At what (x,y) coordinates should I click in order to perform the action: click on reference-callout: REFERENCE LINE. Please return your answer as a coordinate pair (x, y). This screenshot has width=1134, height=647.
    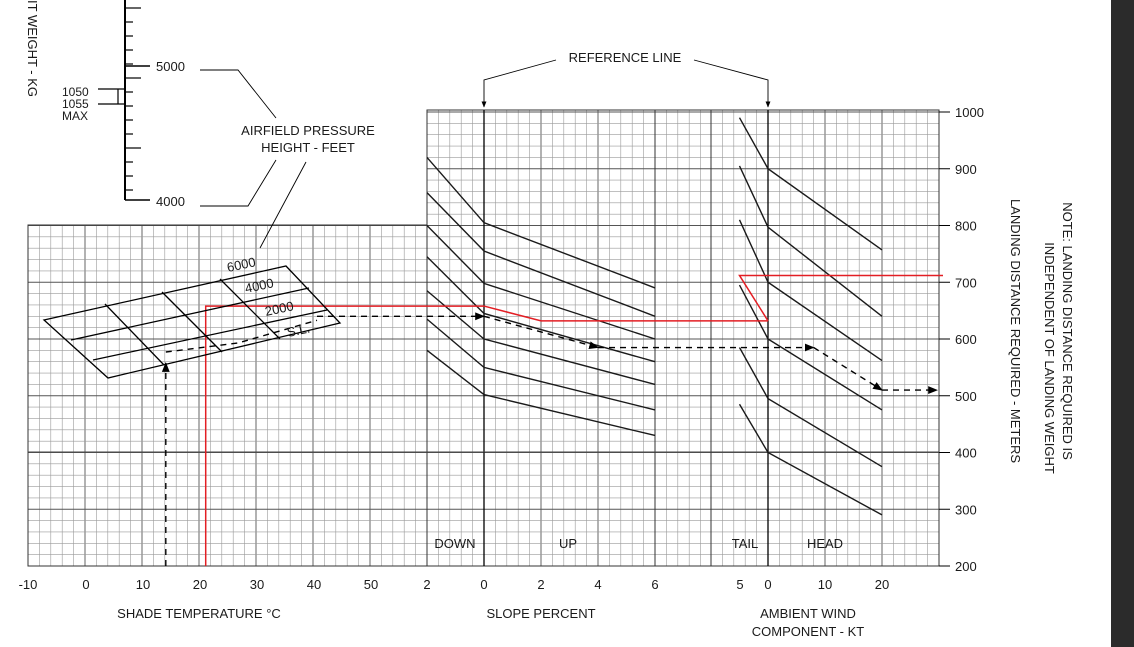
    Looking at the image, I should click on (626, 79).